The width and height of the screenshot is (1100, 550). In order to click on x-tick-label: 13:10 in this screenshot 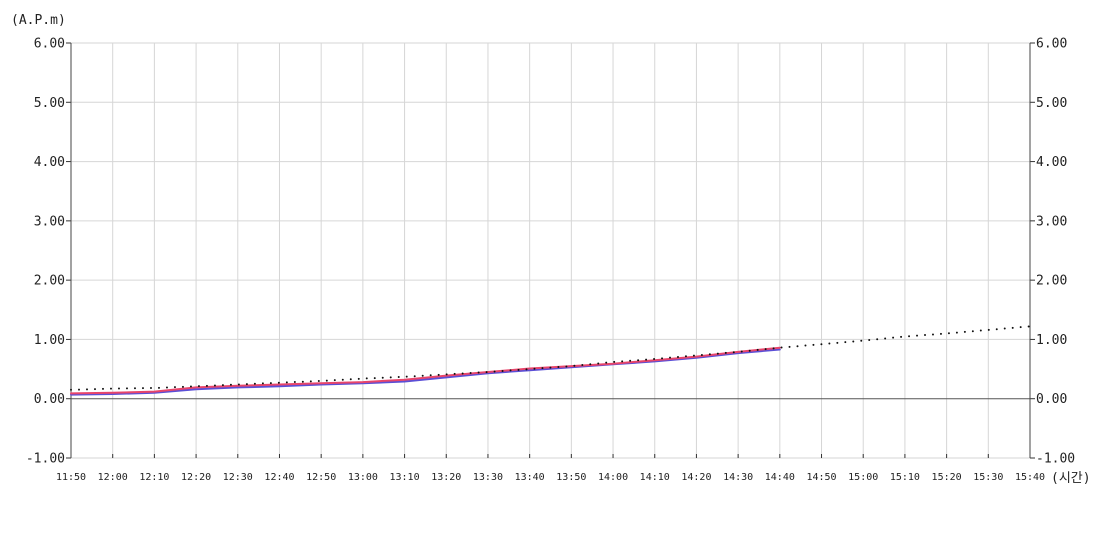, I will do `click(405, 477)`.